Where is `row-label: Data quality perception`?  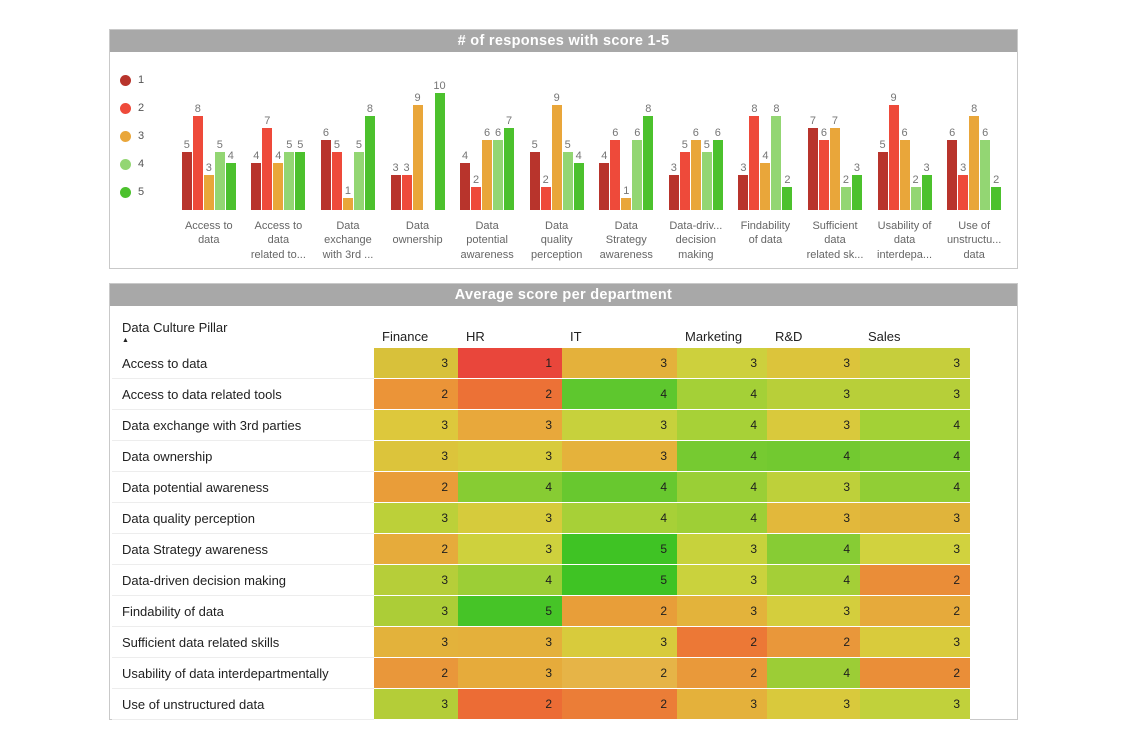
row-label: Data quality perception is located at coordinates (243, 518).